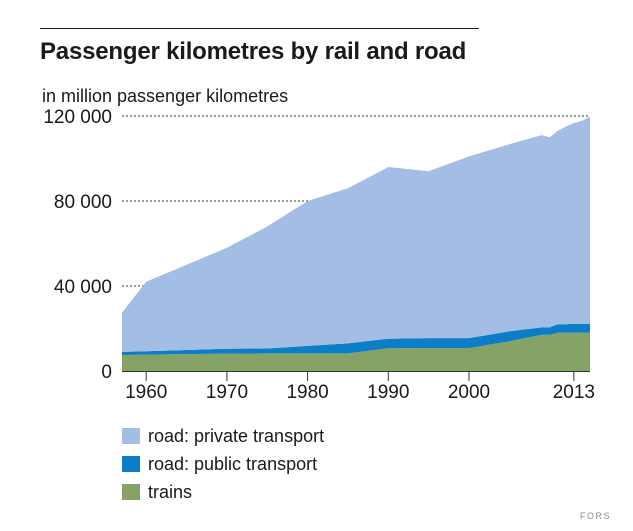  I want to click on legend-item-private: road: private transport, so click(223, 436).